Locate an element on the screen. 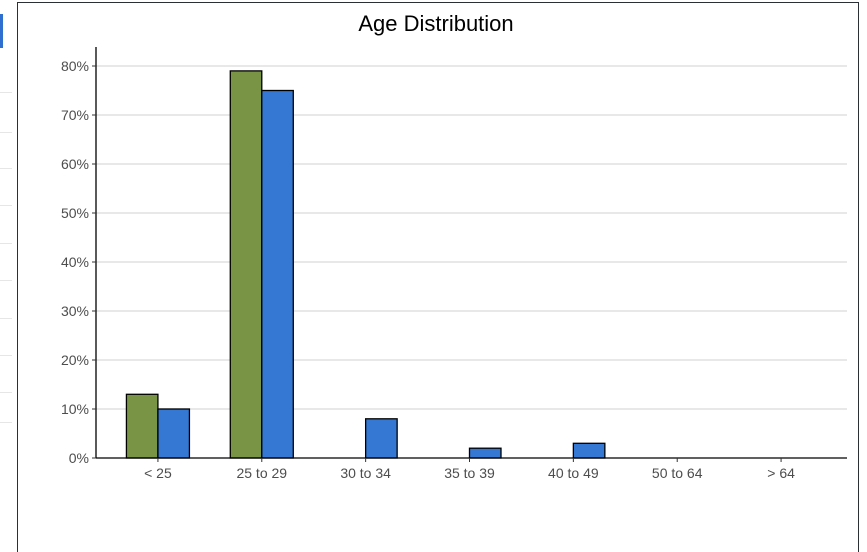 Image resolution: width=867 pixels, height=552 pixels. left-rail is located at coordinates (8, 271).